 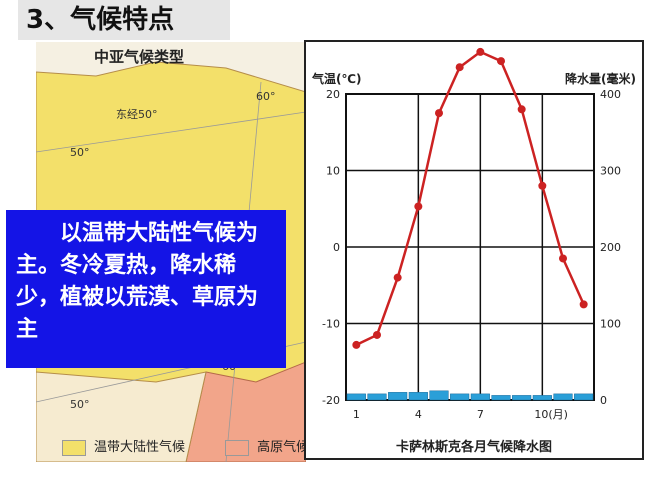 What do you see at coordinates (80, 152) in the screenshot?
I see `map-label-lat-50: 50°` at bounding box center [80, 152].